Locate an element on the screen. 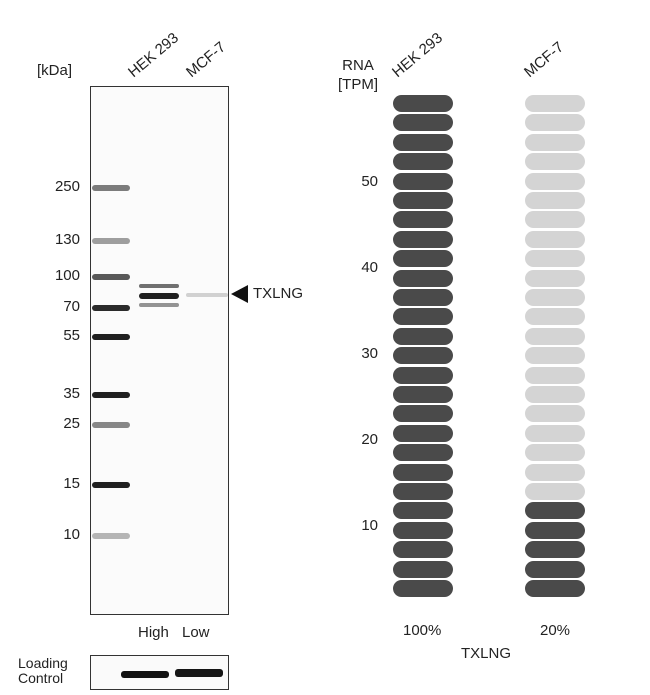 The width and height of the screenshot is (650, 695). lane-label-hek293: HEK 293 is located at coordinates (153, 55).